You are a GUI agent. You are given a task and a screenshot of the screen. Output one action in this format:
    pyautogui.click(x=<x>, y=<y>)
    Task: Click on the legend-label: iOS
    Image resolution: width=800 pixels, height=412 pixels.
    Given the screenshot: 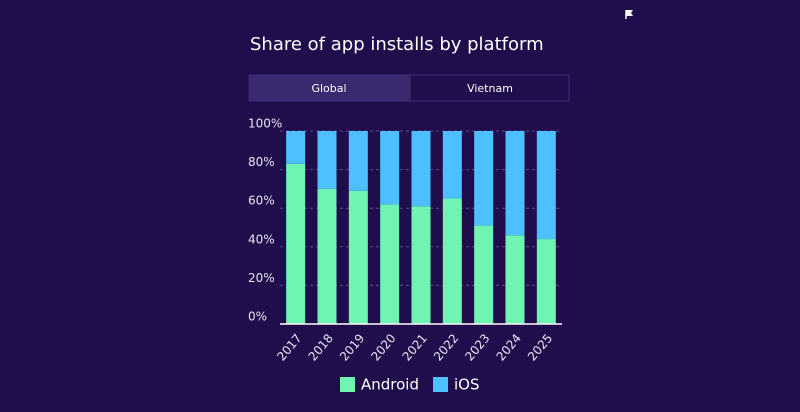 What is the action you would take?
    pyautogui.click(x=467, y=385)
    